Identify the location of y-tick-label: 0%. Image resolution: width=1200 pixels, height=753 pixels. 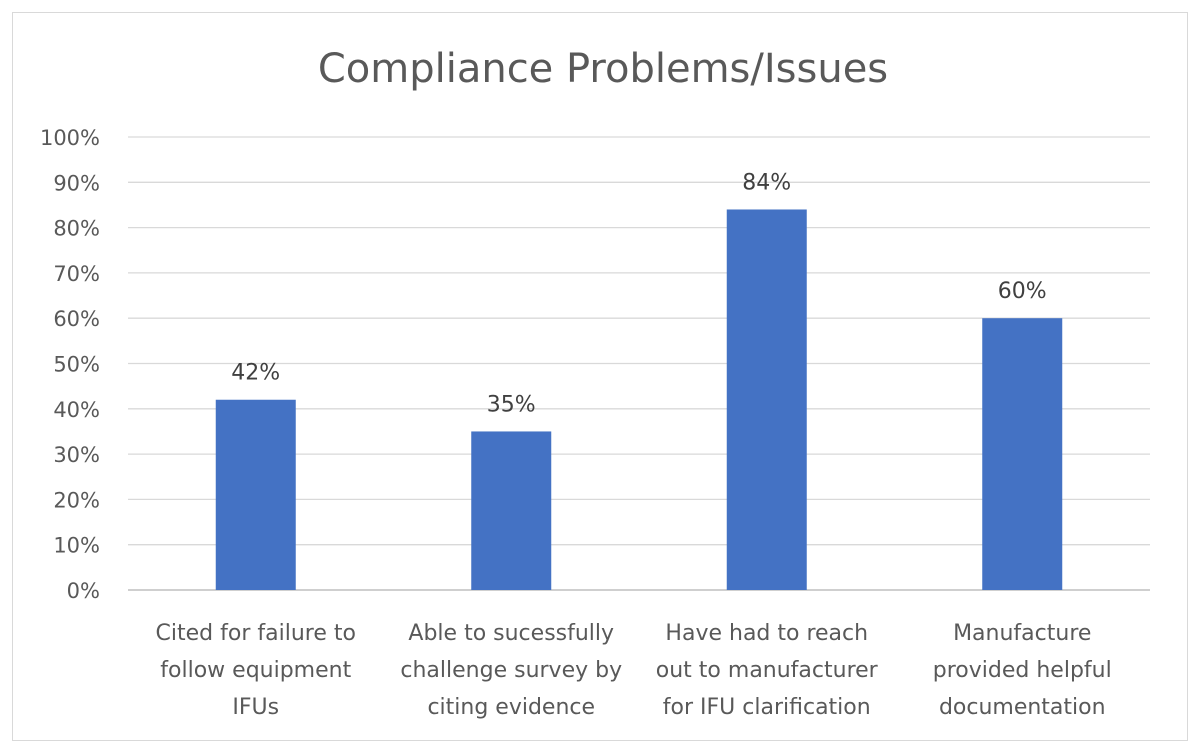
(83, 591).